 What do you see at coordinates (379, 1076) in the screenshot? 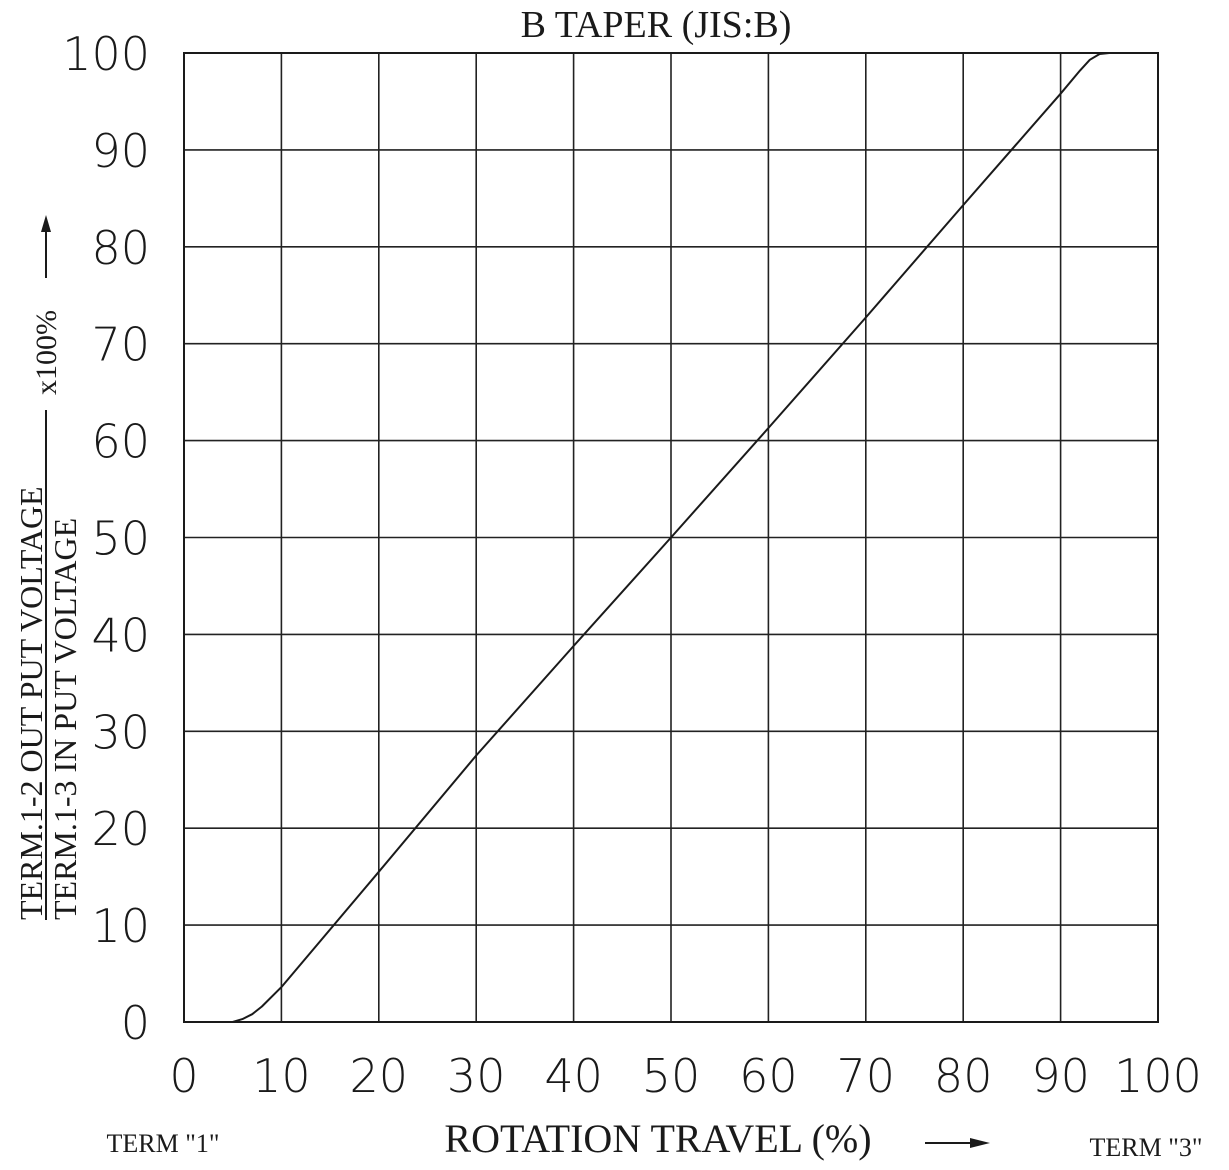
I see `x-tick-label: 20` at bounding box center [379, 1076].